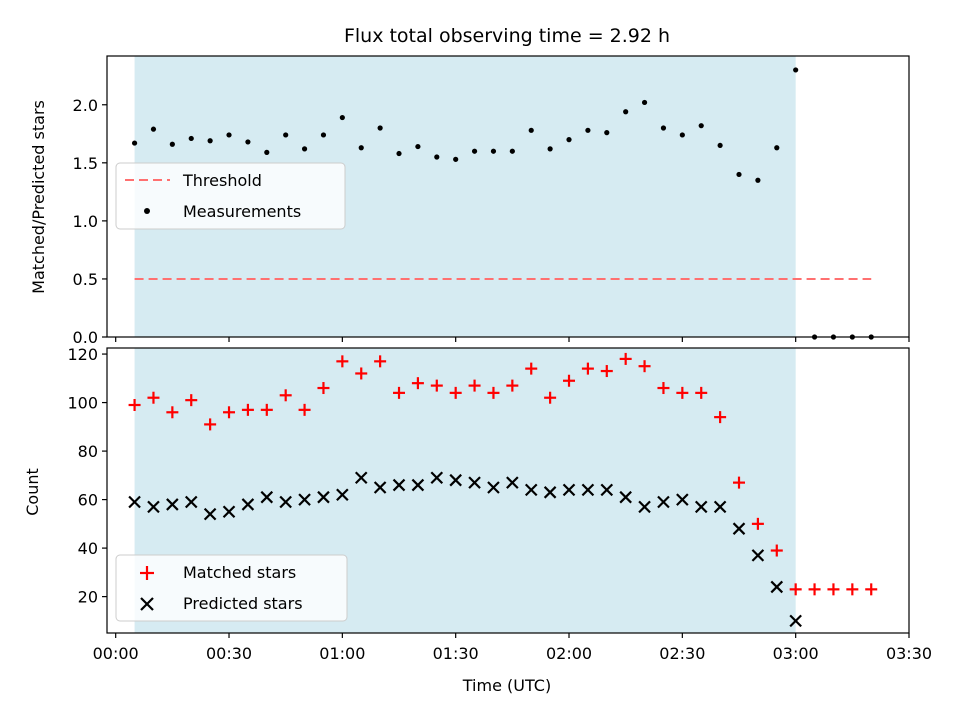 This screenshot has width=960, height=720. Describe the element at coordinates (88, 597) in the screenshot. I see `bottom-y-tick-label: 20` at that location.